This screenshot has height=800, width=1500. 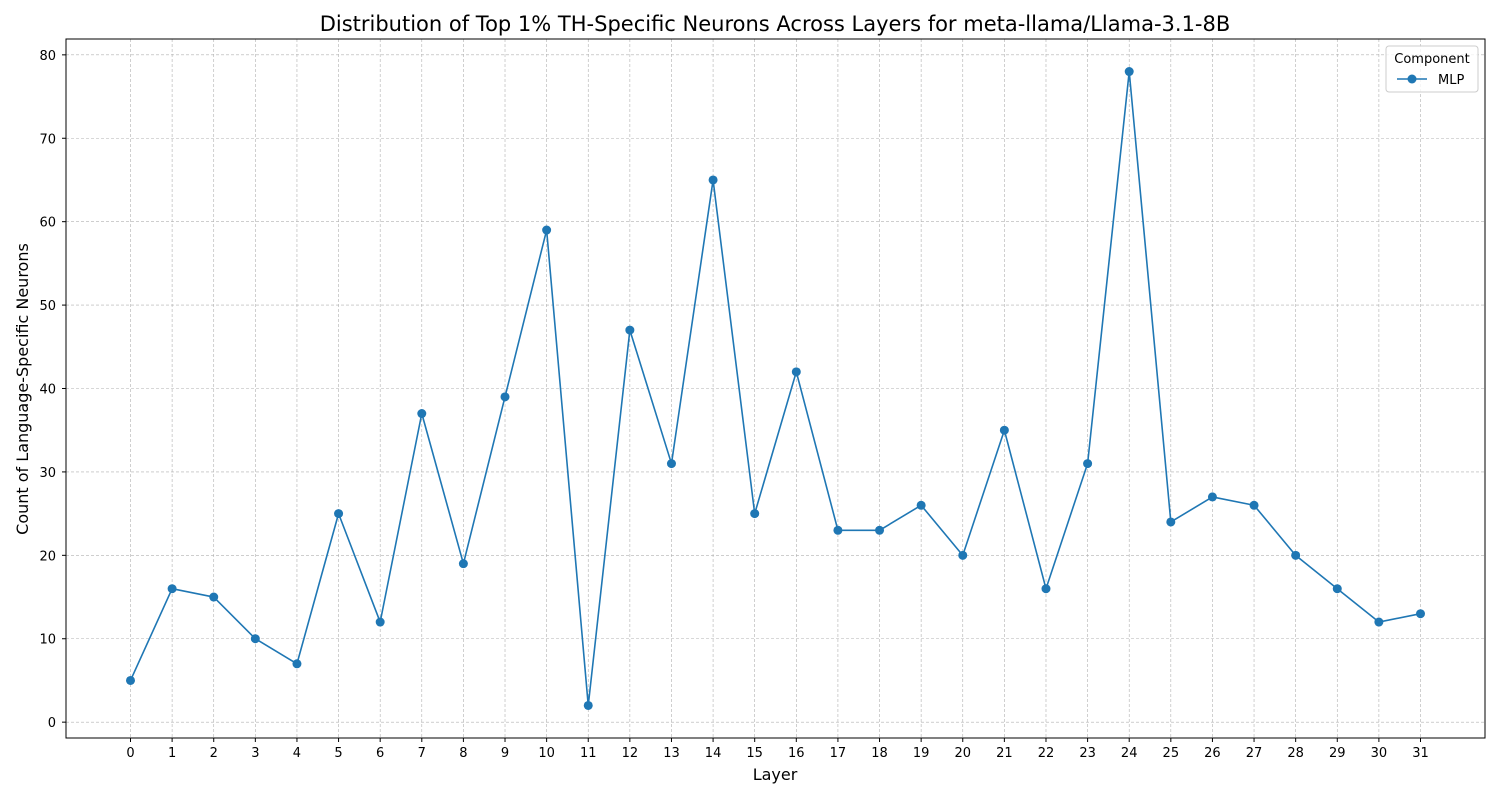 What do you see at coordinates (47, 556) in the screenshot?
I see `y-tick-label: 20` at bounding box center [47, 556].